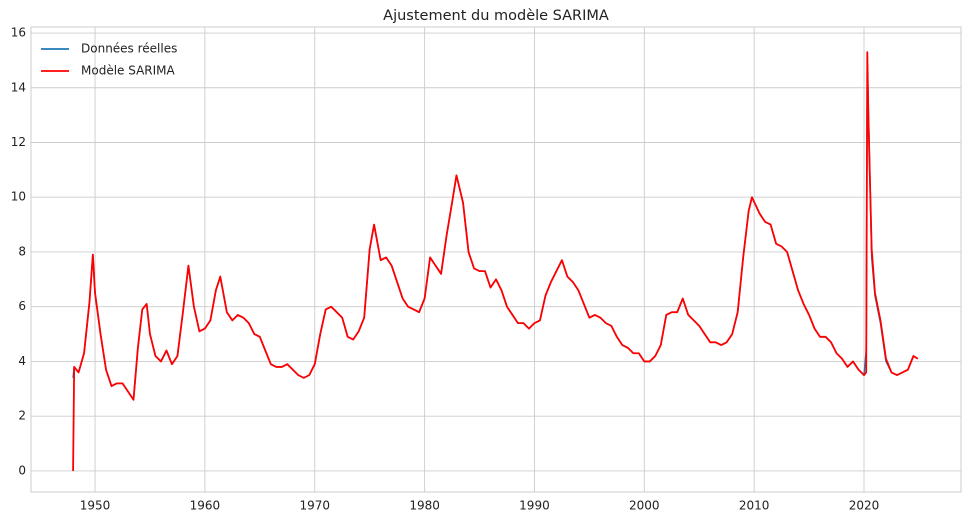 The height and width of the screenshot is (521, 970). What do you see at coordinates (22, 416) in the screenshot?
I see `y-tick-label: 2` at bounding box center [22, 416].